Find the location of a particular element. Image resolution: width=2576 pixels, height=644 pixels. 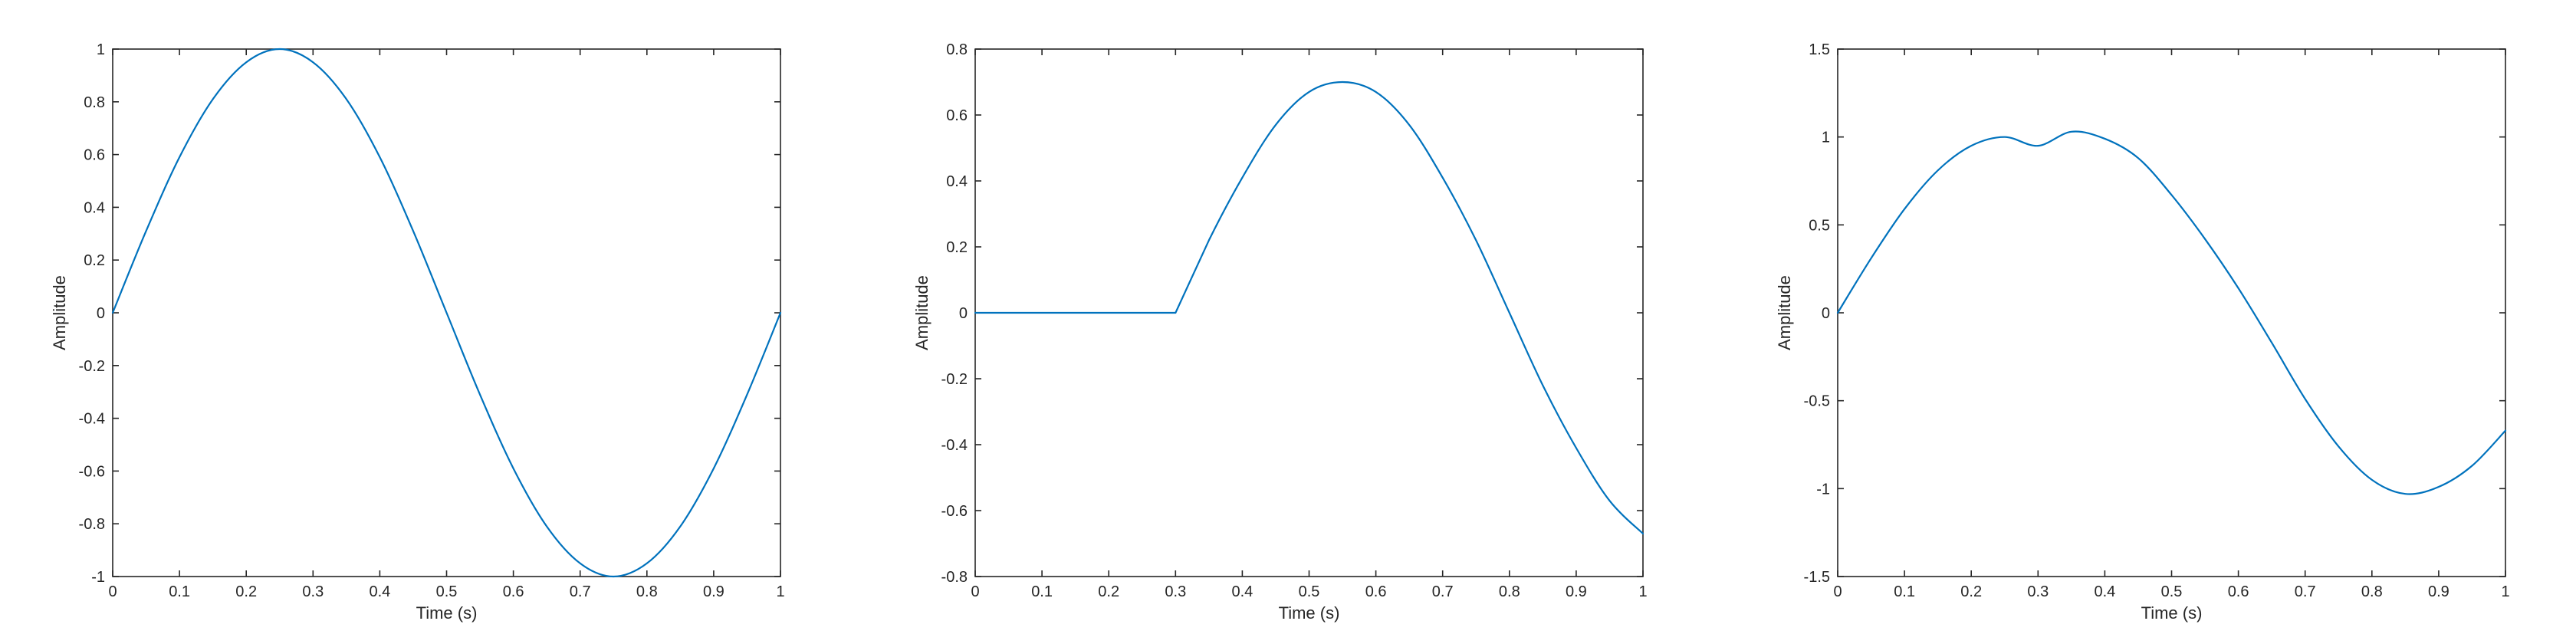

y-tick-label: -1.5 is located at coordinates (1817, 577).